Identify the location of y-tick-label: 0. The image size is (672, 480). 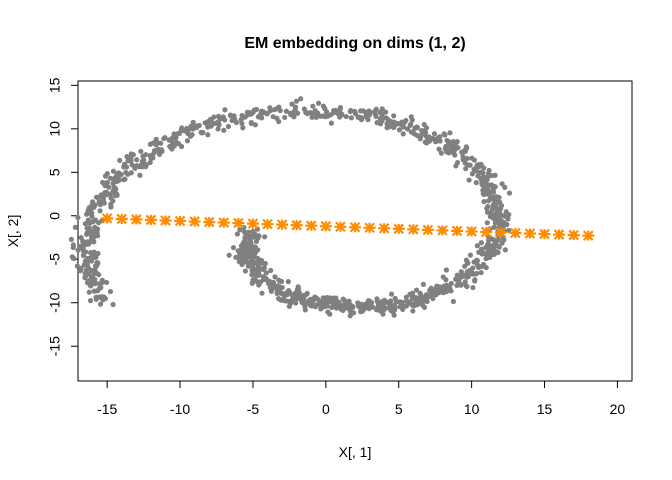
(55, 216).